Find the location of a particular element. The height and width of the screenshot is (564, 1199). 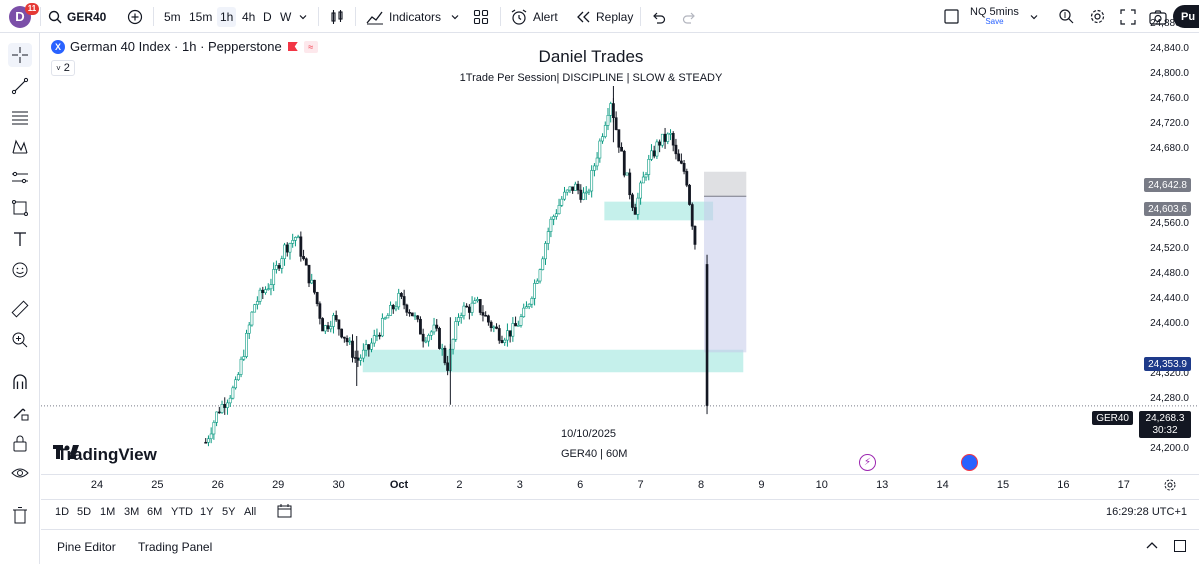

stay-in-drawing-tool is located at coordinates (20, 412).